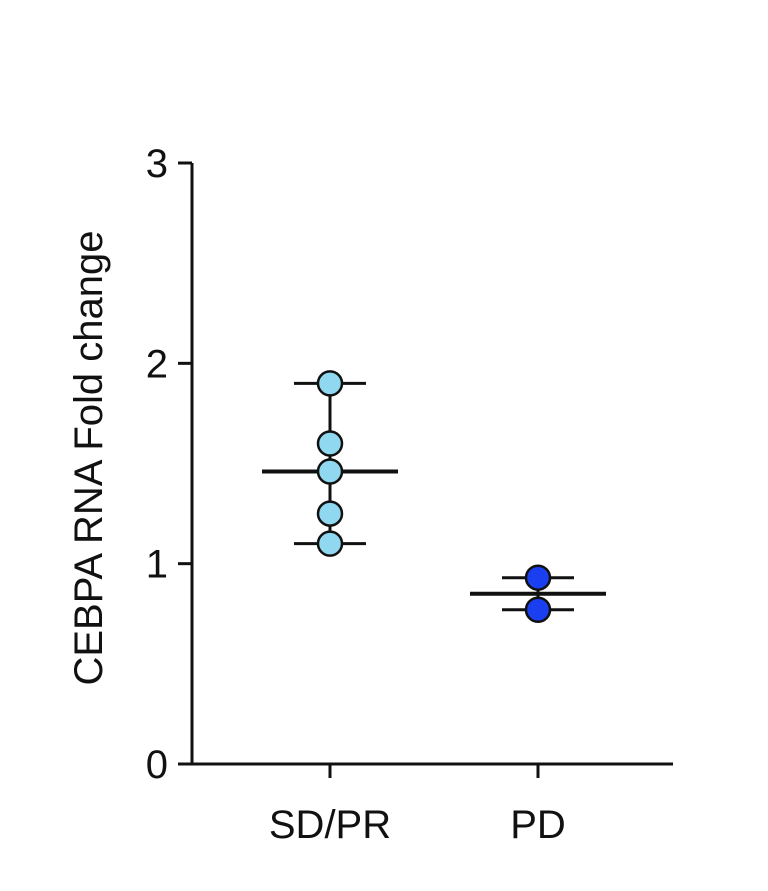 Image resolution: width=768 pixels, height=891 pixels. What do you see at coordinates (538, 825) in the screenshot?
I see `x-category-label: PD` at bounding box center [538, 825].